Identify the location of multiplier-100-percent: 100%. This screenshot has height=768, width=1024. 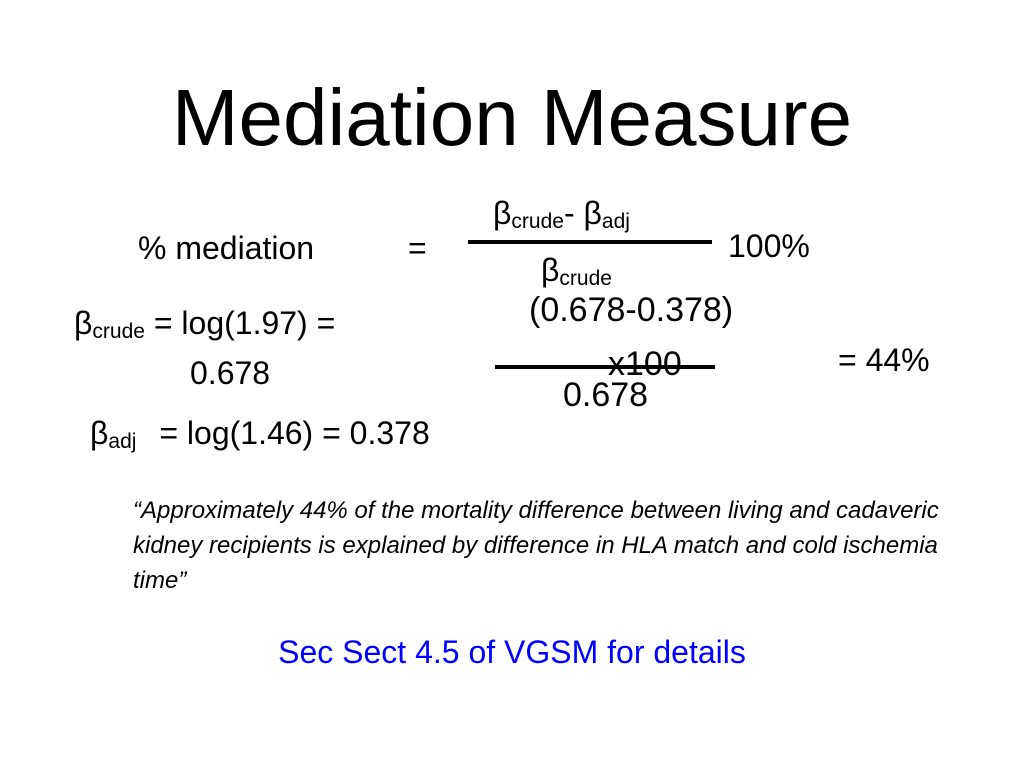
(769, 246).